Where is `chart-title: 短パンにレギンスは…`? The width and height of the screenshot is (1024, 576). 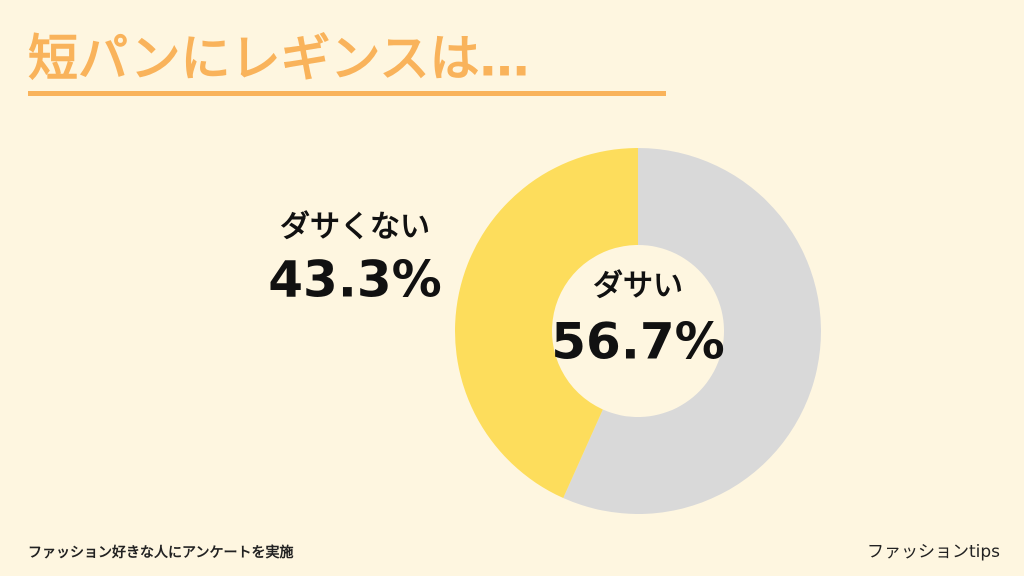
chart-title: 短パンにレギンスは… is located at coordinates (279, 59).